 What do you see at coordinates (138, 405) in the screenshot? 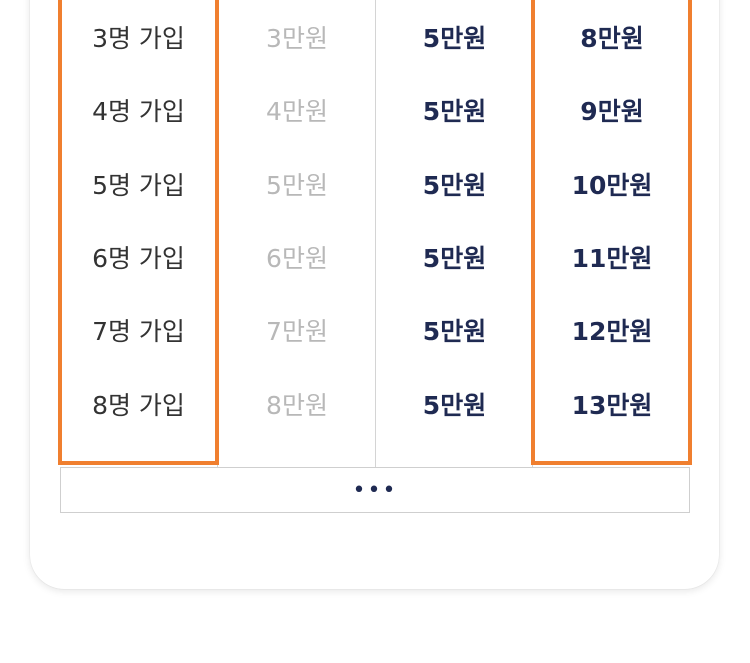
I see `people-cell: 8명 가입` at bounding box center [138, 405].